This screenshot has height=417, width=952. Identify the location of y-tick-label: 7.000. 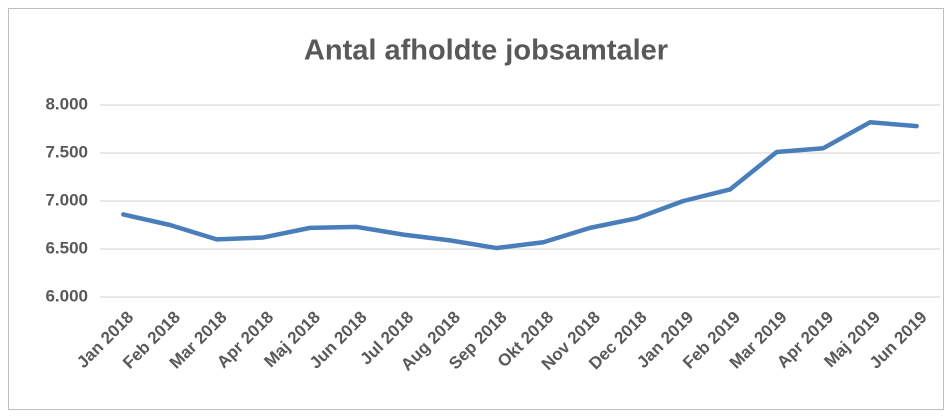
(66, 199).